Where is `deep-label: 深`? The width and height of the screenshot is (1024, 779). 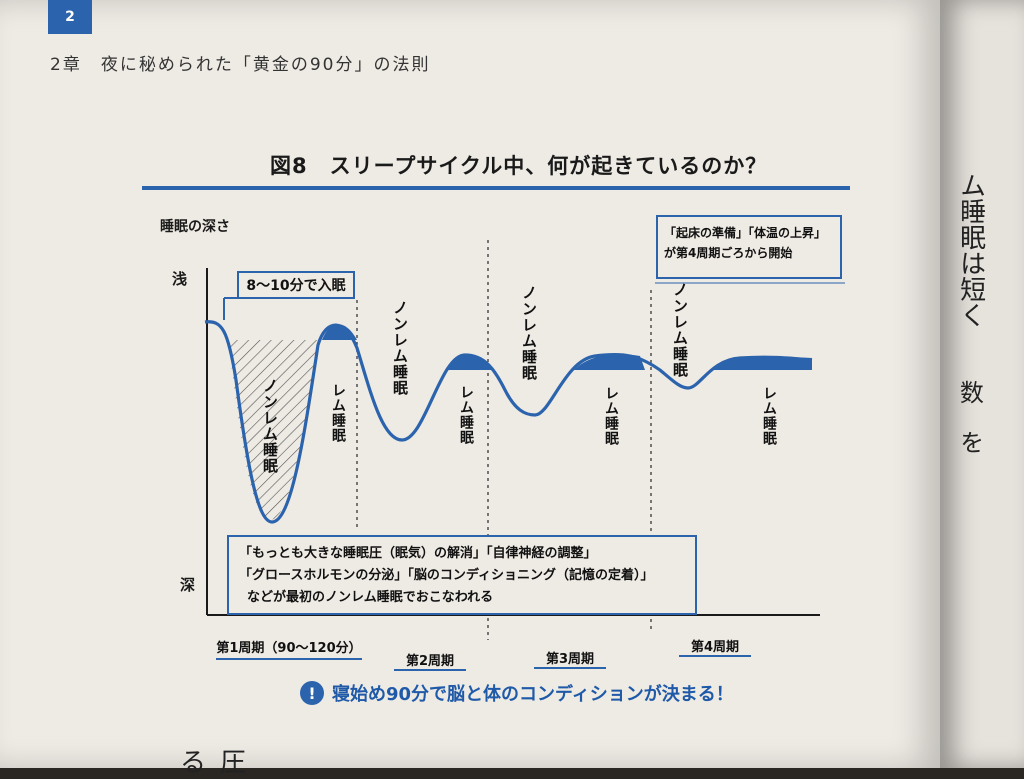
deep-label: 深 is located at coordinates (188, 585).